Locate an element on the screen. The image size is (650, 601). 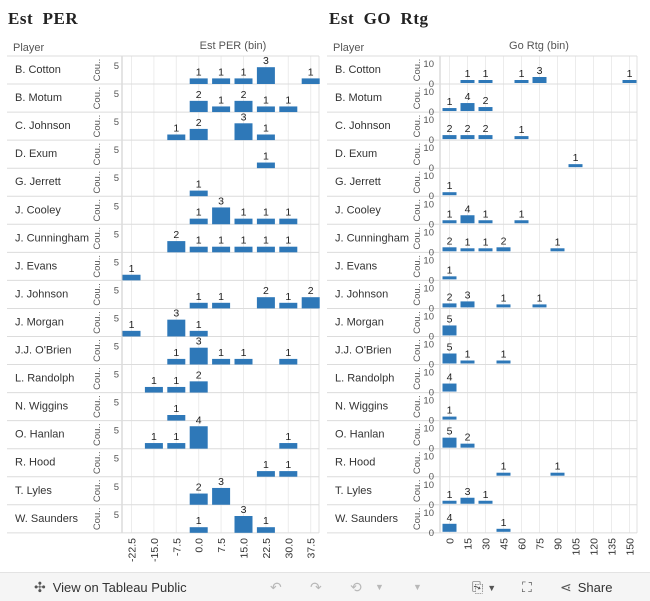
per-player-label-j-j-o-brien: J.J. O'Brien is located at coordinates (43, 351).